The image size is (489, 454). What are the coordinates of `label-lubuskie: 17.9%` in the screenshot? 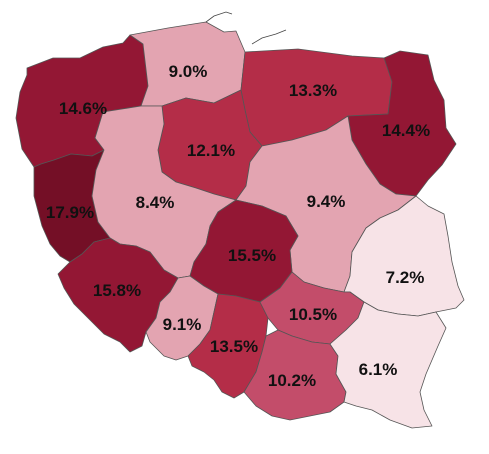 It's located at (70, 212).